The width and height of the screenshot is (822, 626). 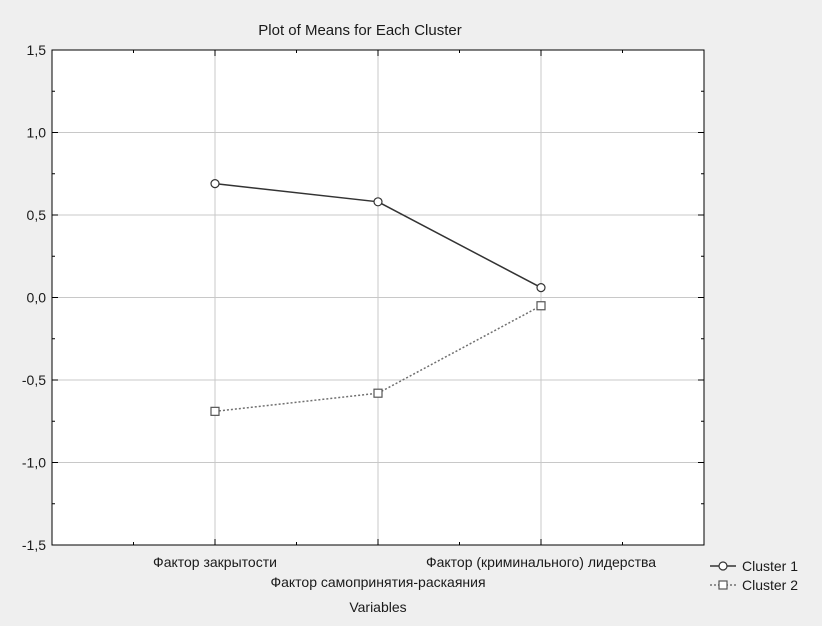 What do you see at coordinates (215, 562) in the screenshot?
I see `x-tick-label: Фактор закрытости` at bounding box center [215, 562].